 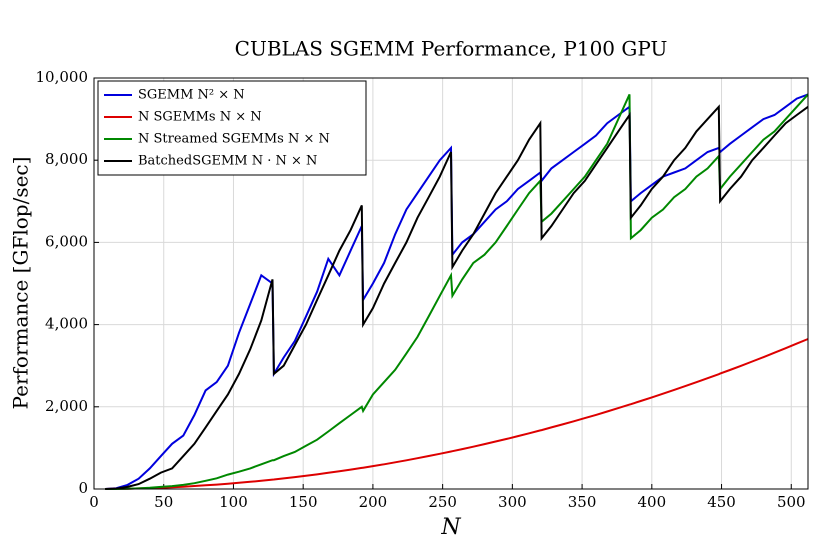 I want to click on x-tick-label: 350, so click(x=582, y=502).